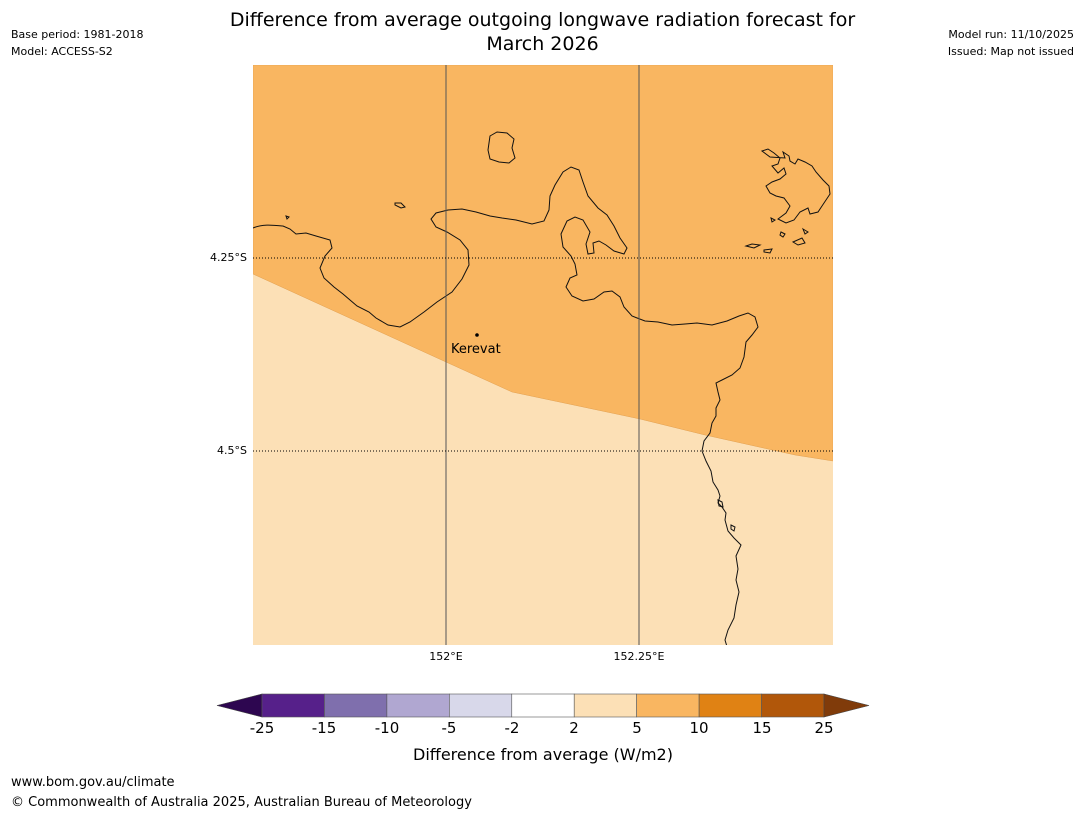  What do you see at coordinates (762, 728) in the screenshot?
I see `colorbar-tick: 15` at bounding box center [762, 728].